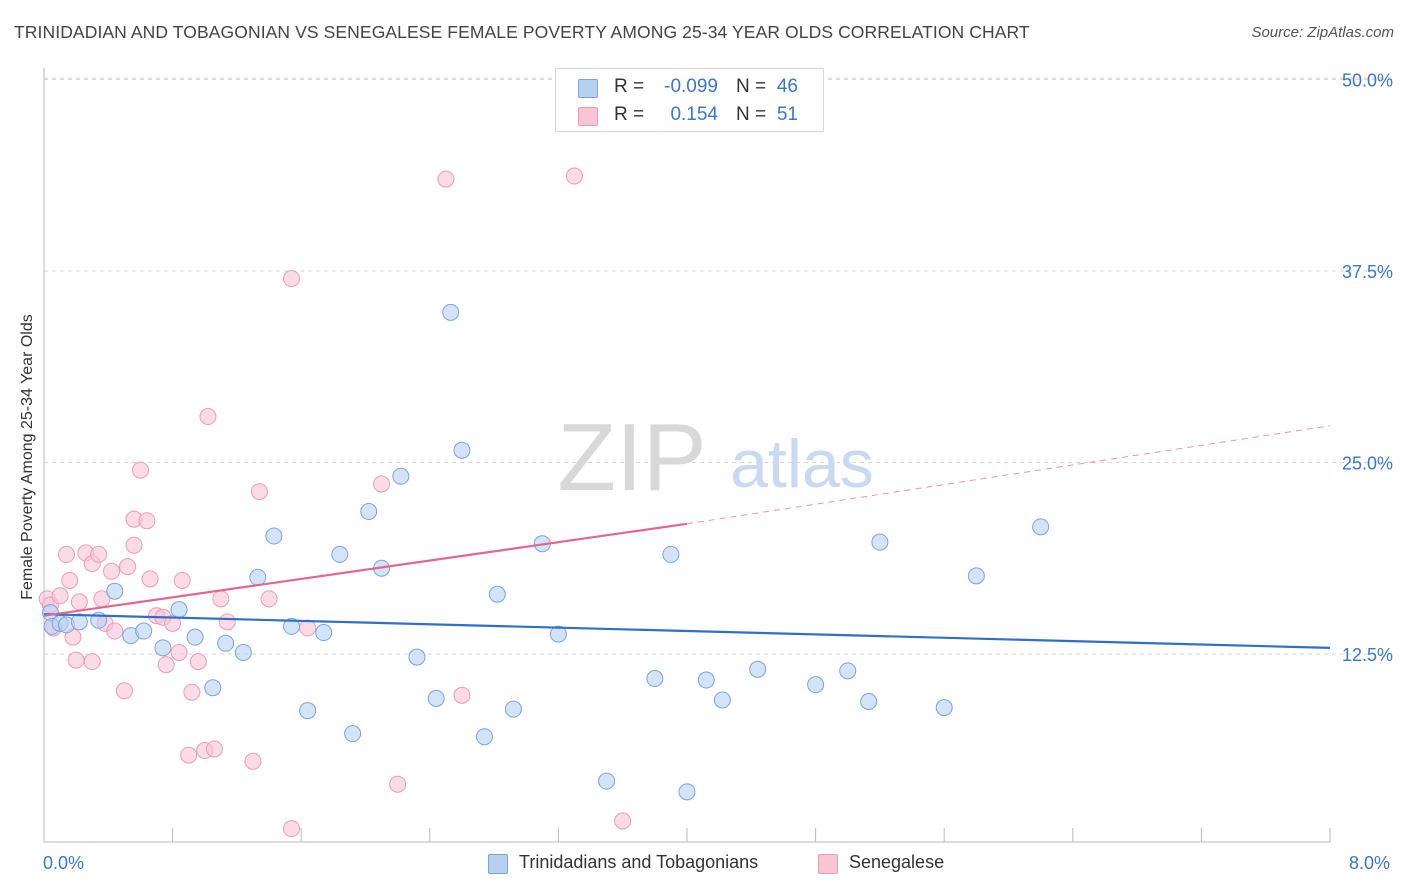 Image resolution: width=1406 pixels, height=892 pixels. Describe the element at coordinates (1367, 655) in the screenshot. I see `y-tick-label: 12.5%` at that location.